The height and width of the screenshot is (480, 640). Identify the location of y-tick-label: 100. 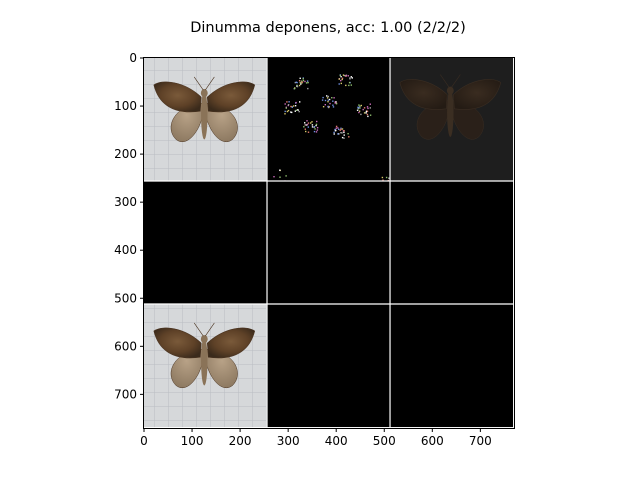
(125, 106).